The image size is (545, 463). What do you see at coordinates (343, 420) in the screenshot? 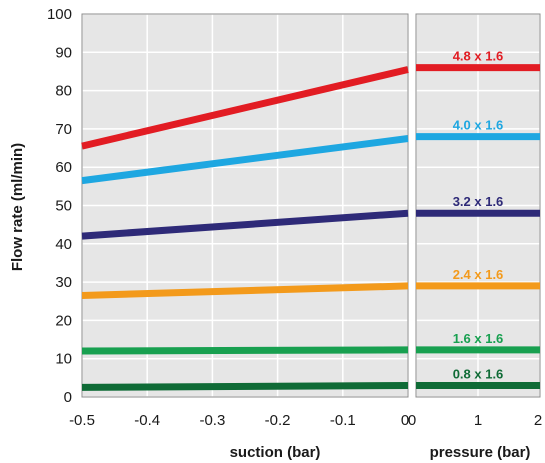
I see `x-tick-label-suction: -0.1` at bounding box center [343, 420].